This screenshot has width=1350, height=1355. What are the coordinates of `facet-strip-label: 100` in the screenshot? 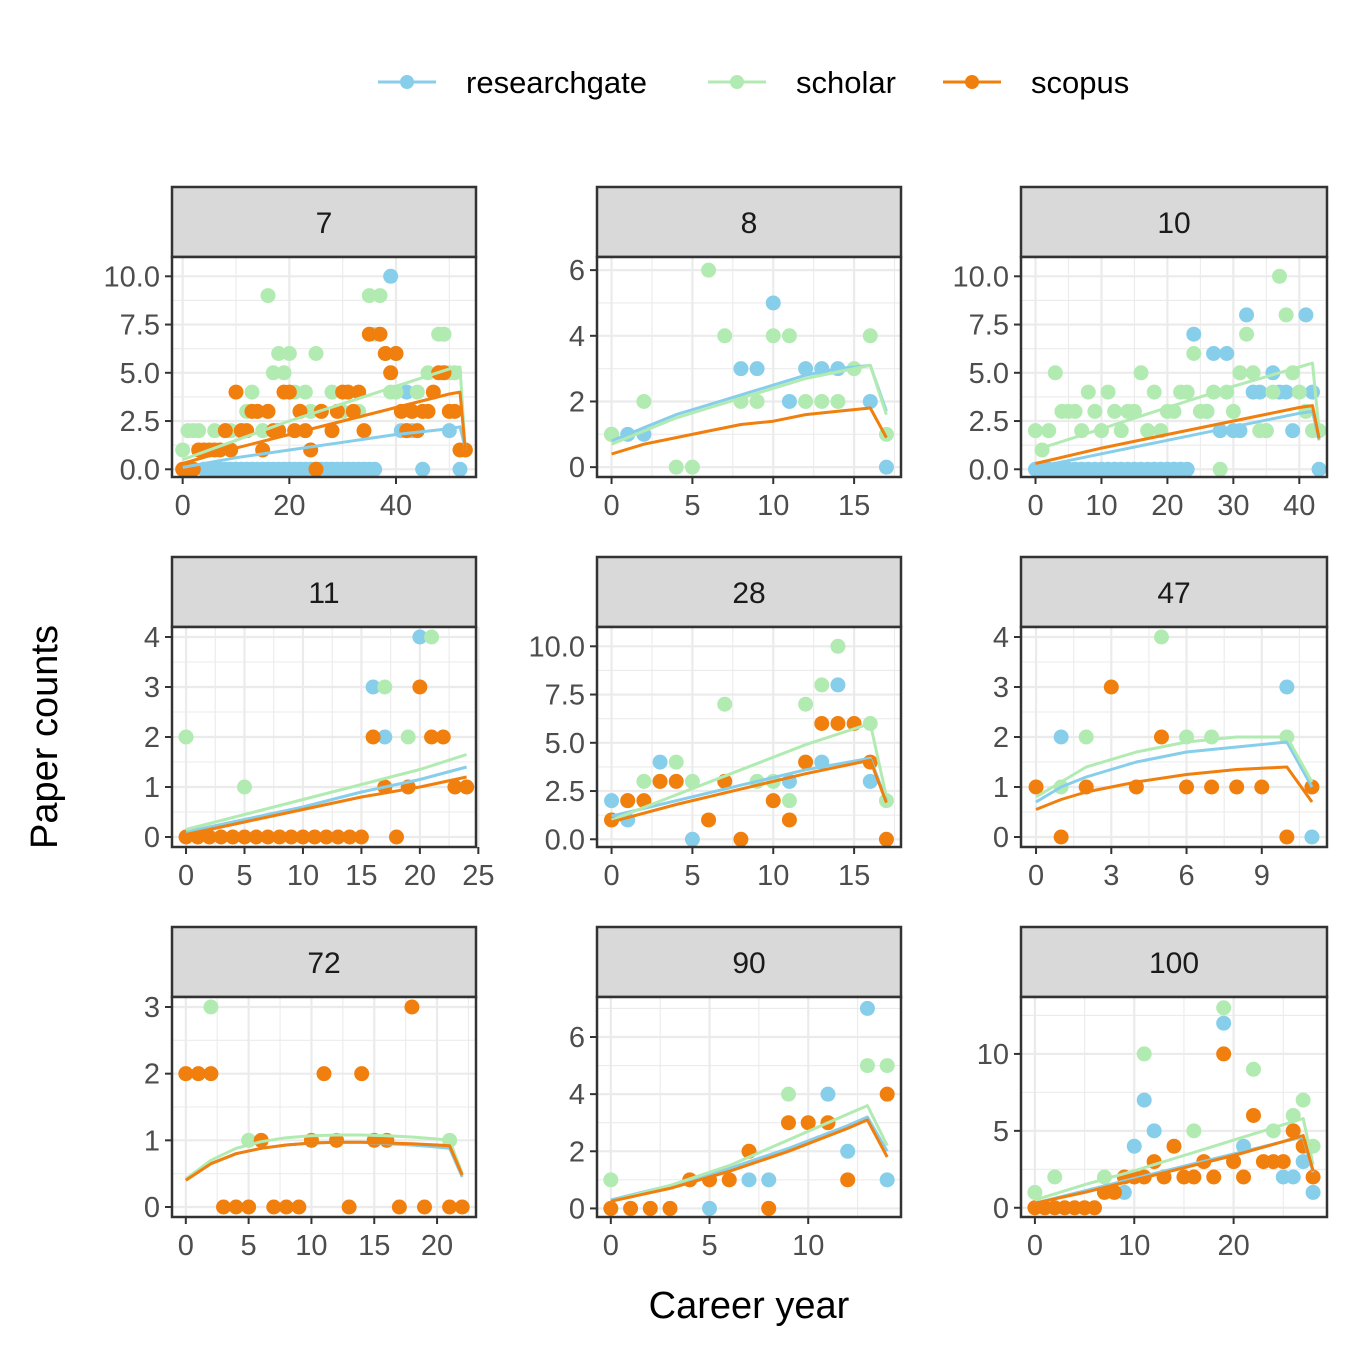 It's located at (1174, 963).